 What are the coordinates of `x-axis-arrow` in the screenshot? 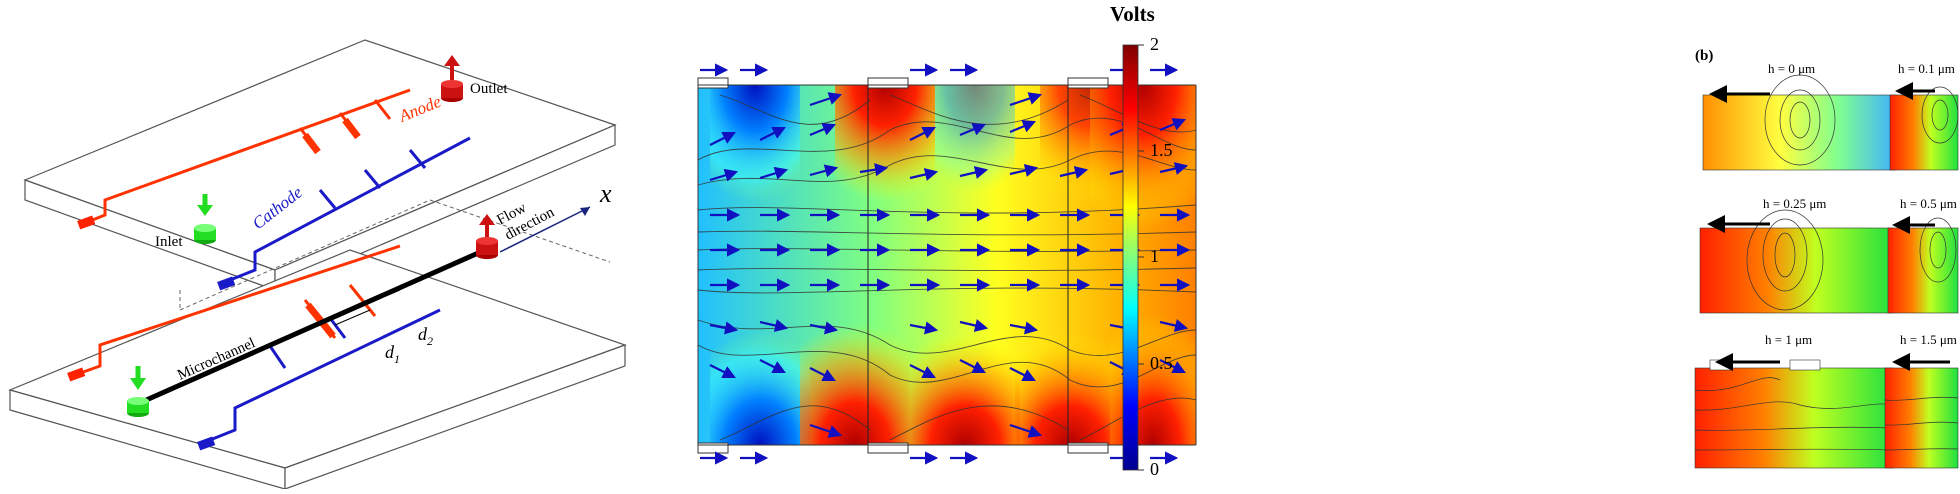 It's located at (585, 211).